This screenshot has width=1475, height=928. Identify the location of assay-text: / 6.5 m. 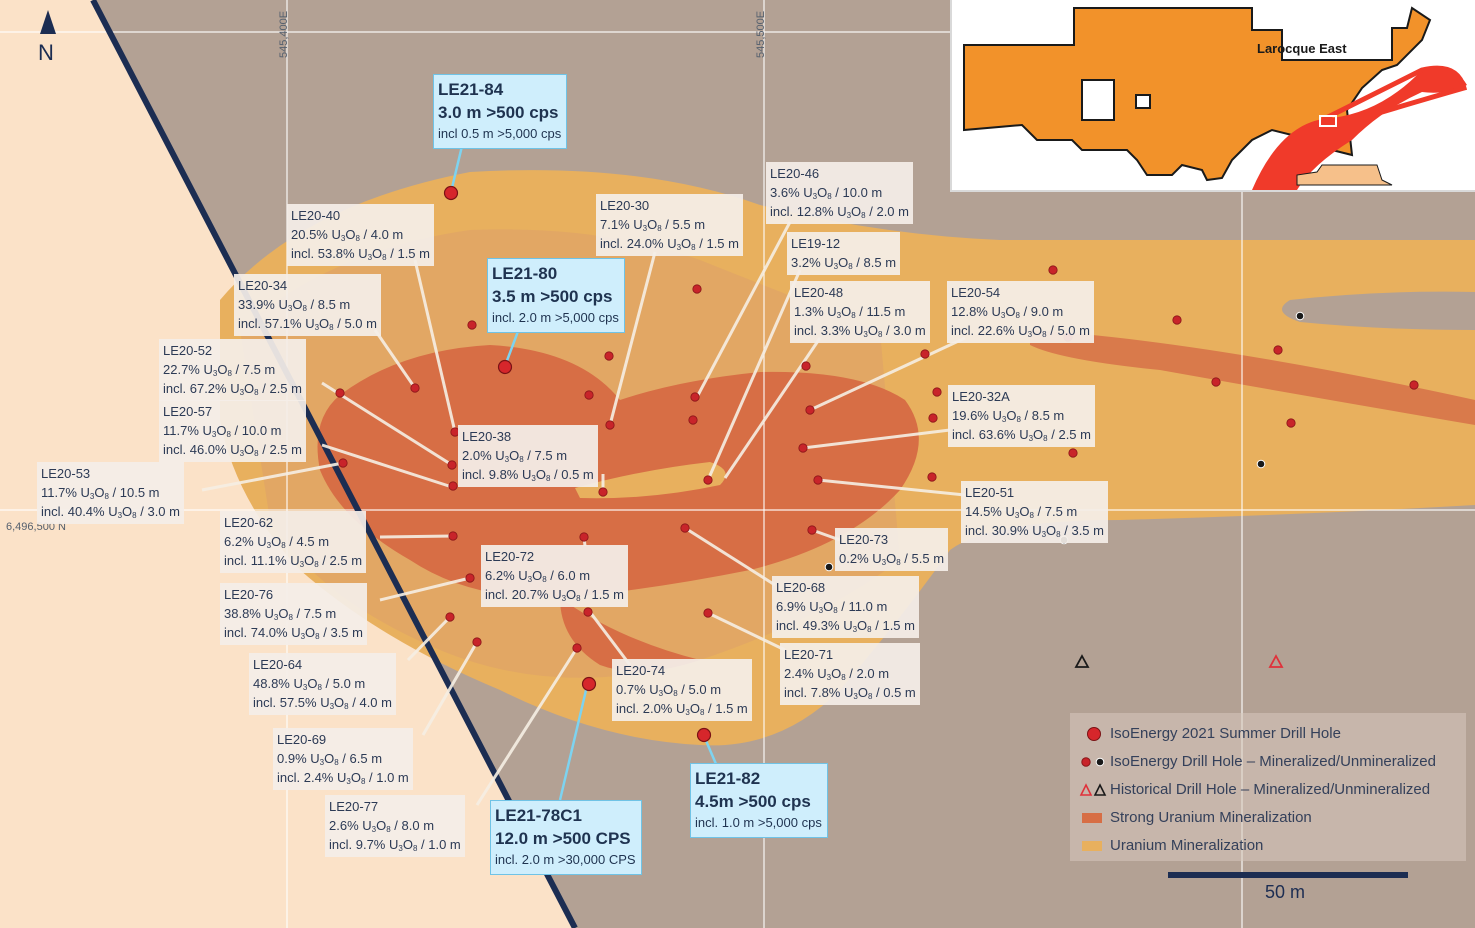
(360, 758).